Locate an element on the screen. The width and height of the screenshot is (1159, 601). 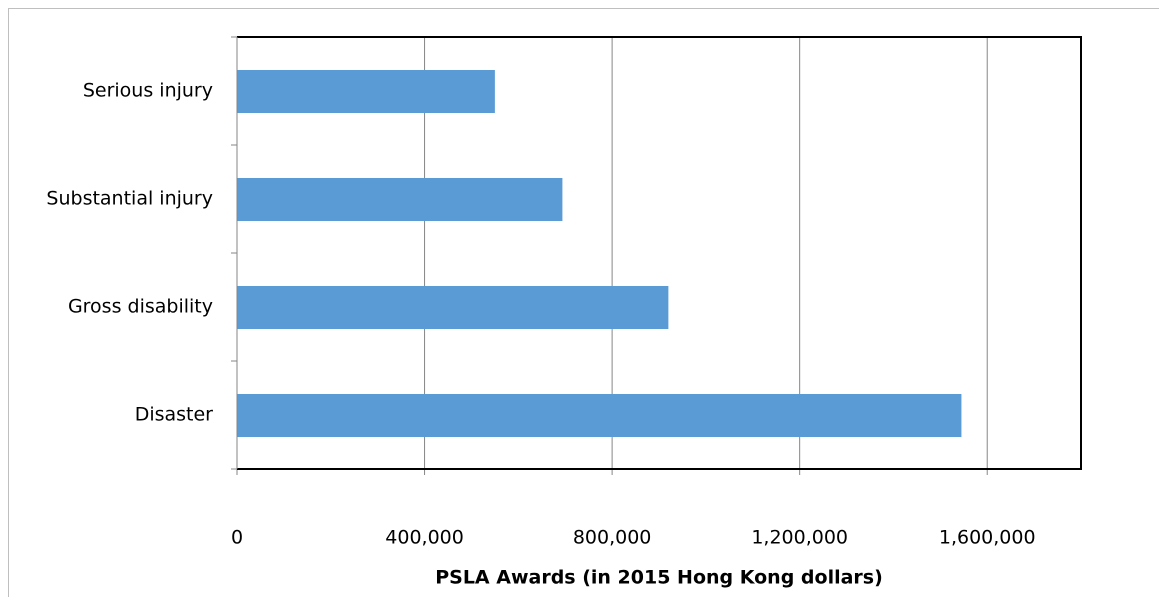
x-tick-label: 1,600,000 is located at coordinates (987, 538).